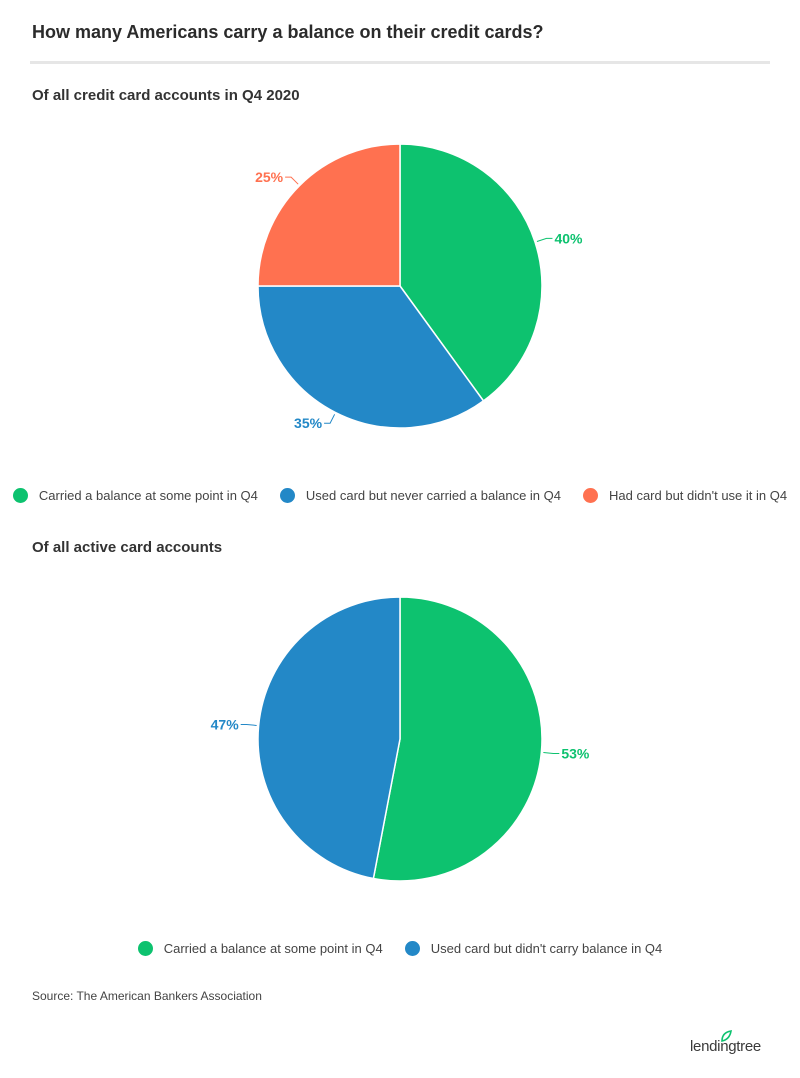  I want to click on legend-item: Used card but didn't carry balance in Q4, so click(533, 948).